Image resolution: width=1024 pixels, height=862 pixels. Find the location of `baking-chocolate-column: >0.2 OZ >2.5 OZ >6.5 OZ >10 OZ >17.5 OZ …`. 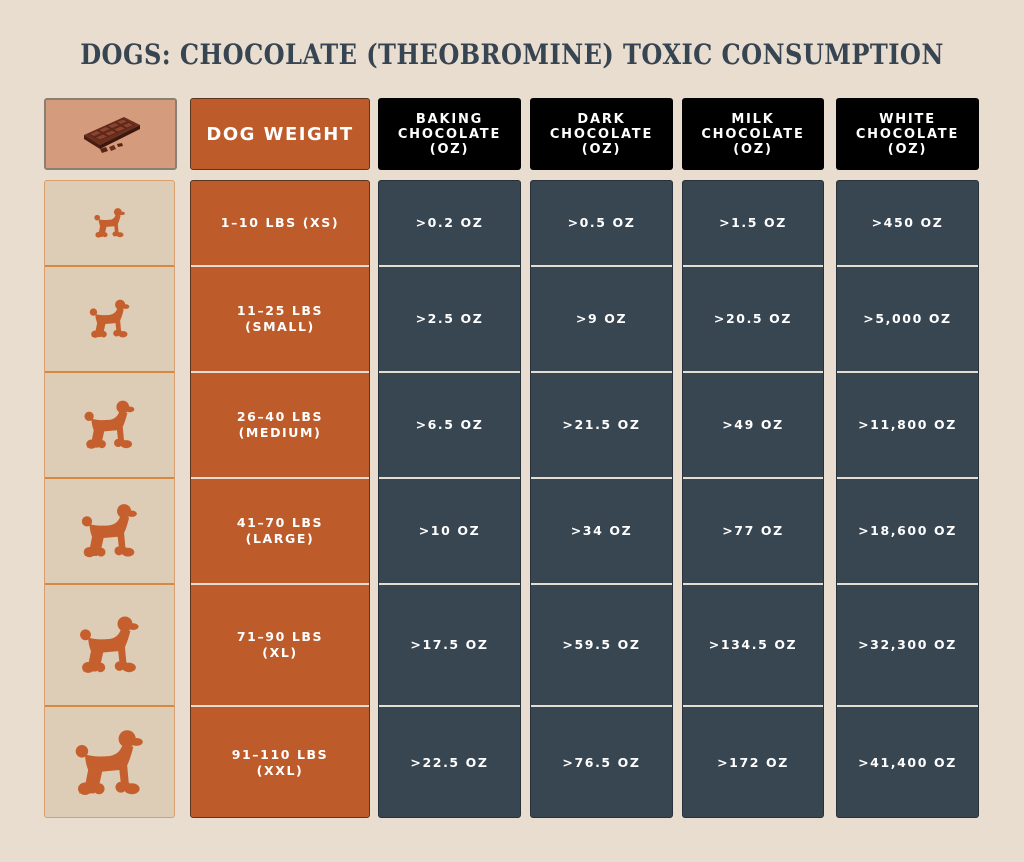

baking-chocolate-column: >0.2 OZ >2.5 OZ >6.5 OZ >10 OZ >17.5 OZ … is located at coordinates (449, 499).